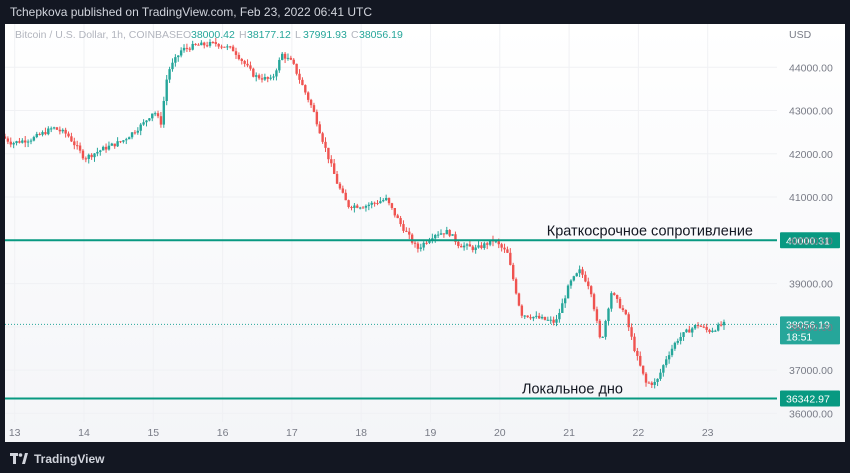  I want to click on price-tick-label: 38000.00, so click(811, 328).